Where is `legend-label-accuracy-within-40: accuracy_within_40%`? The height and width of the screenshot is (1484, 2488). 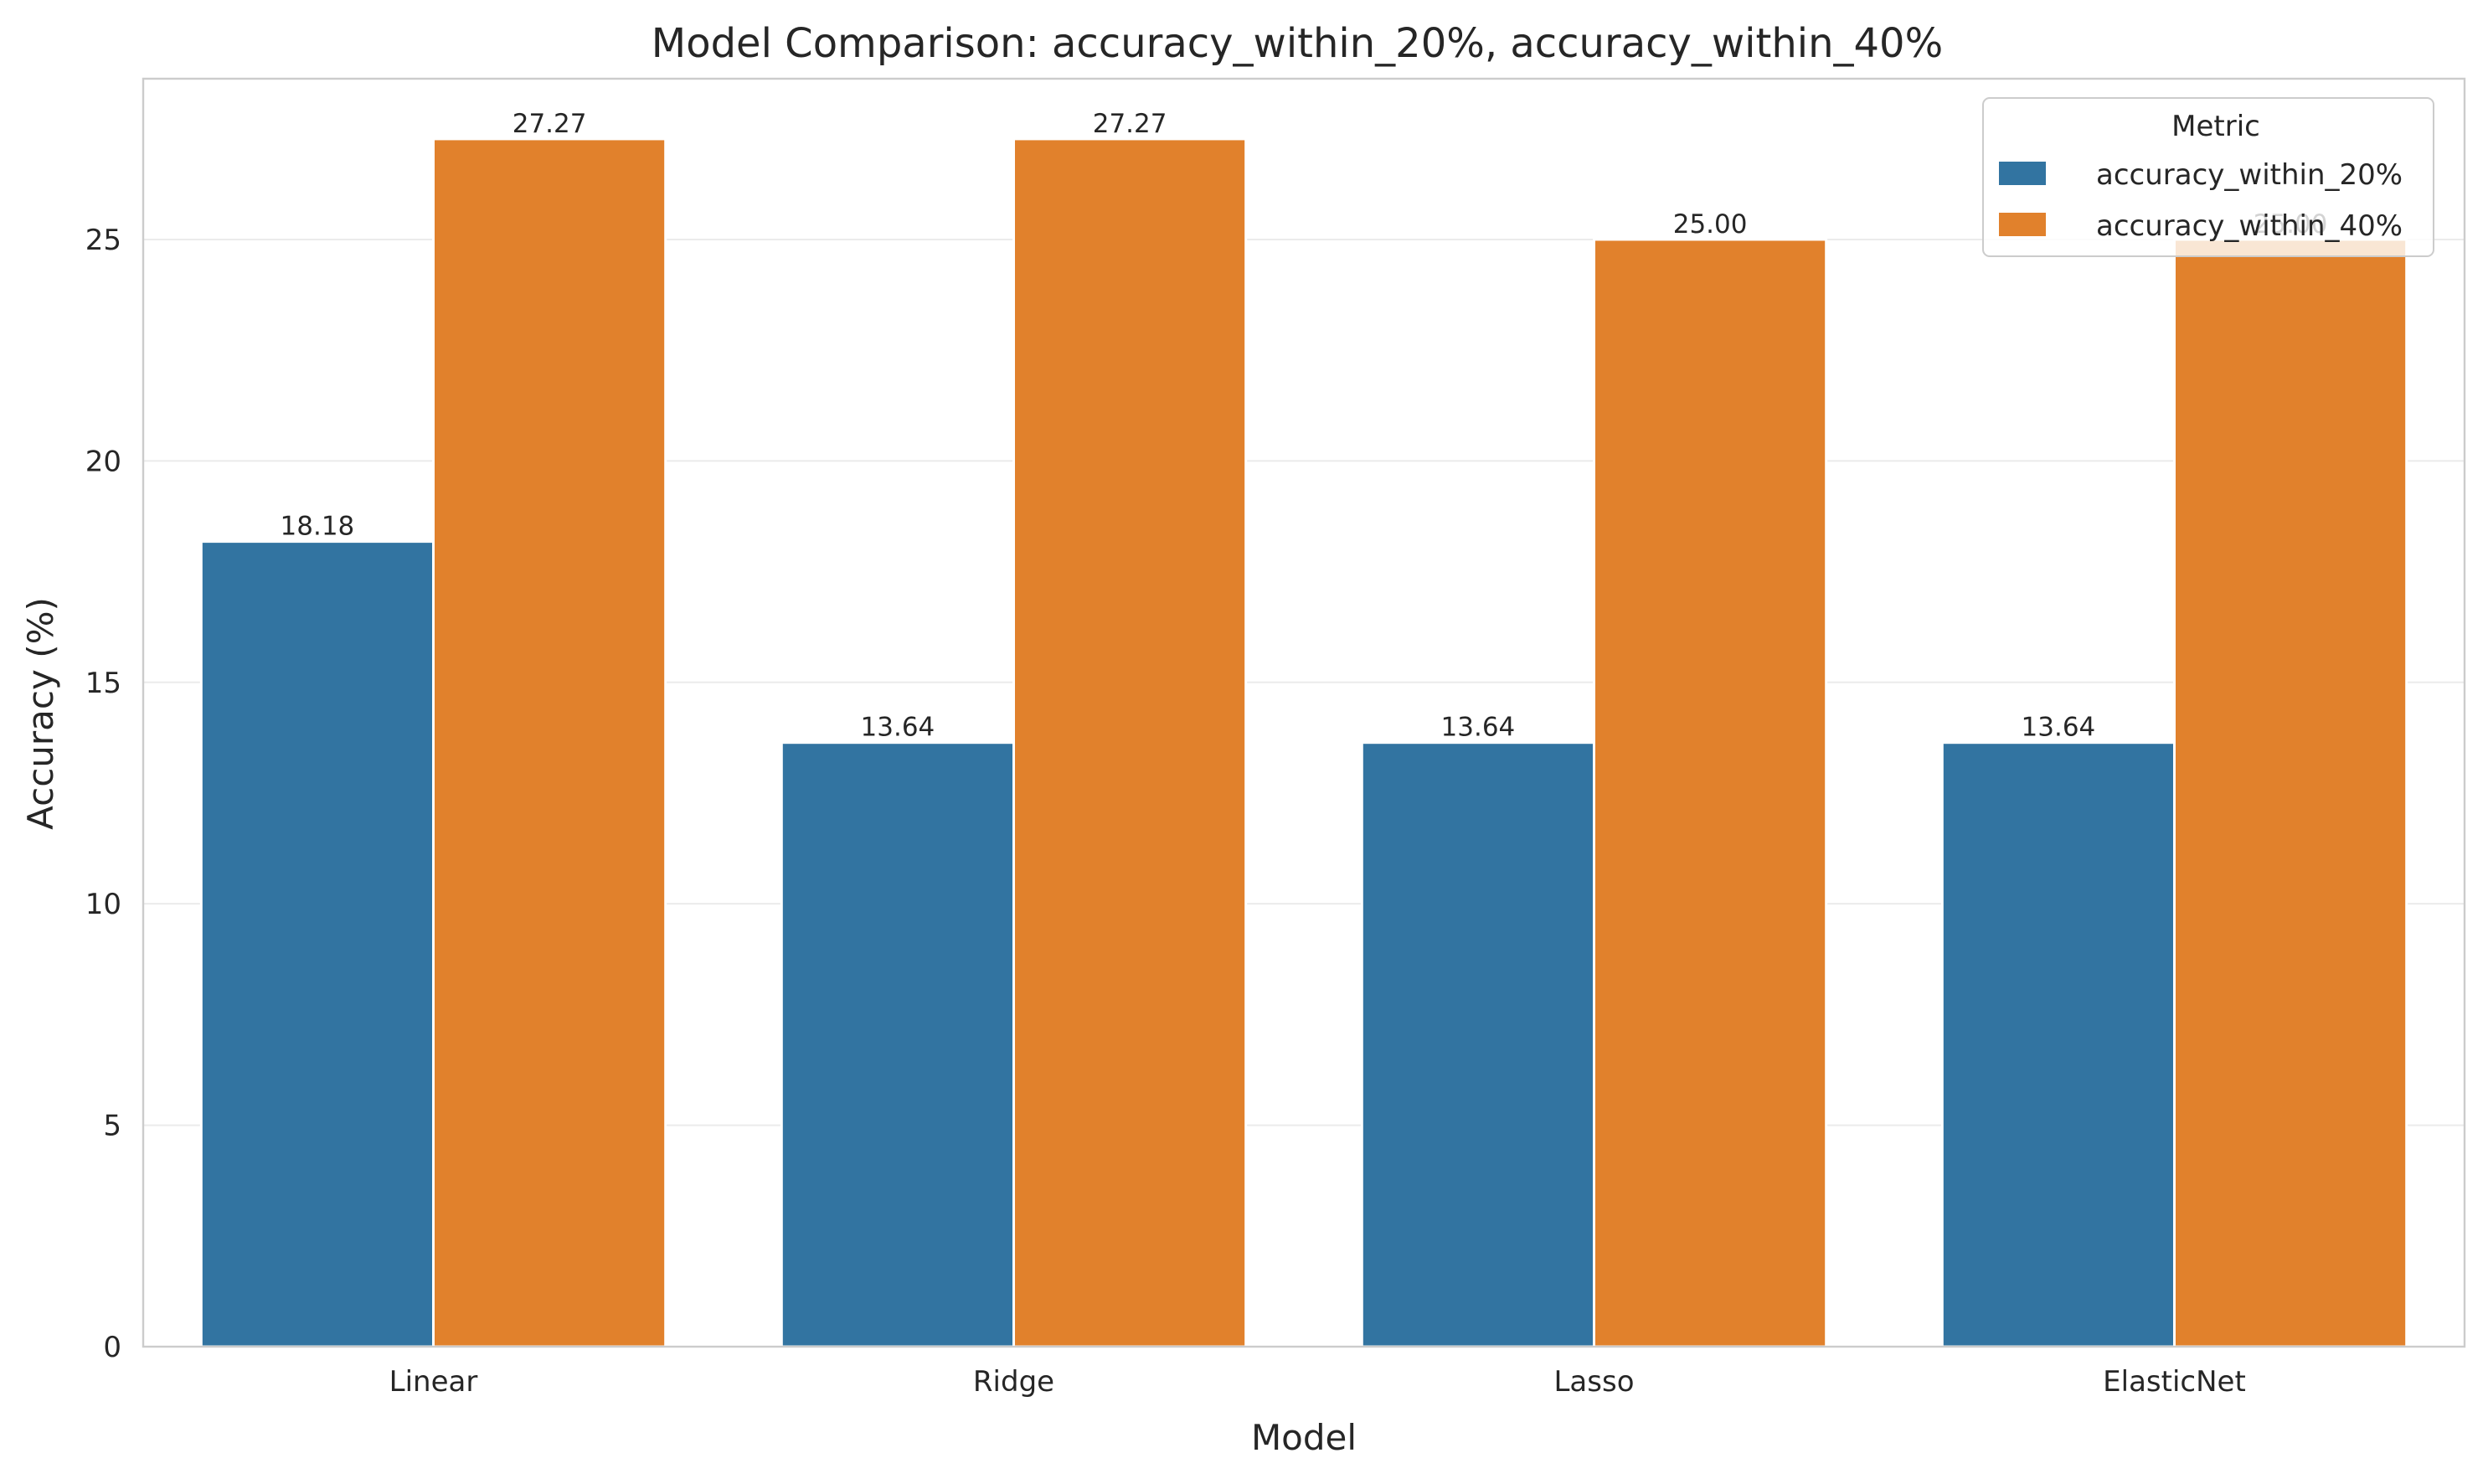 legend-label-accuracy-within-40: accuracy_within_40% is located at coordinates (2250, 226).